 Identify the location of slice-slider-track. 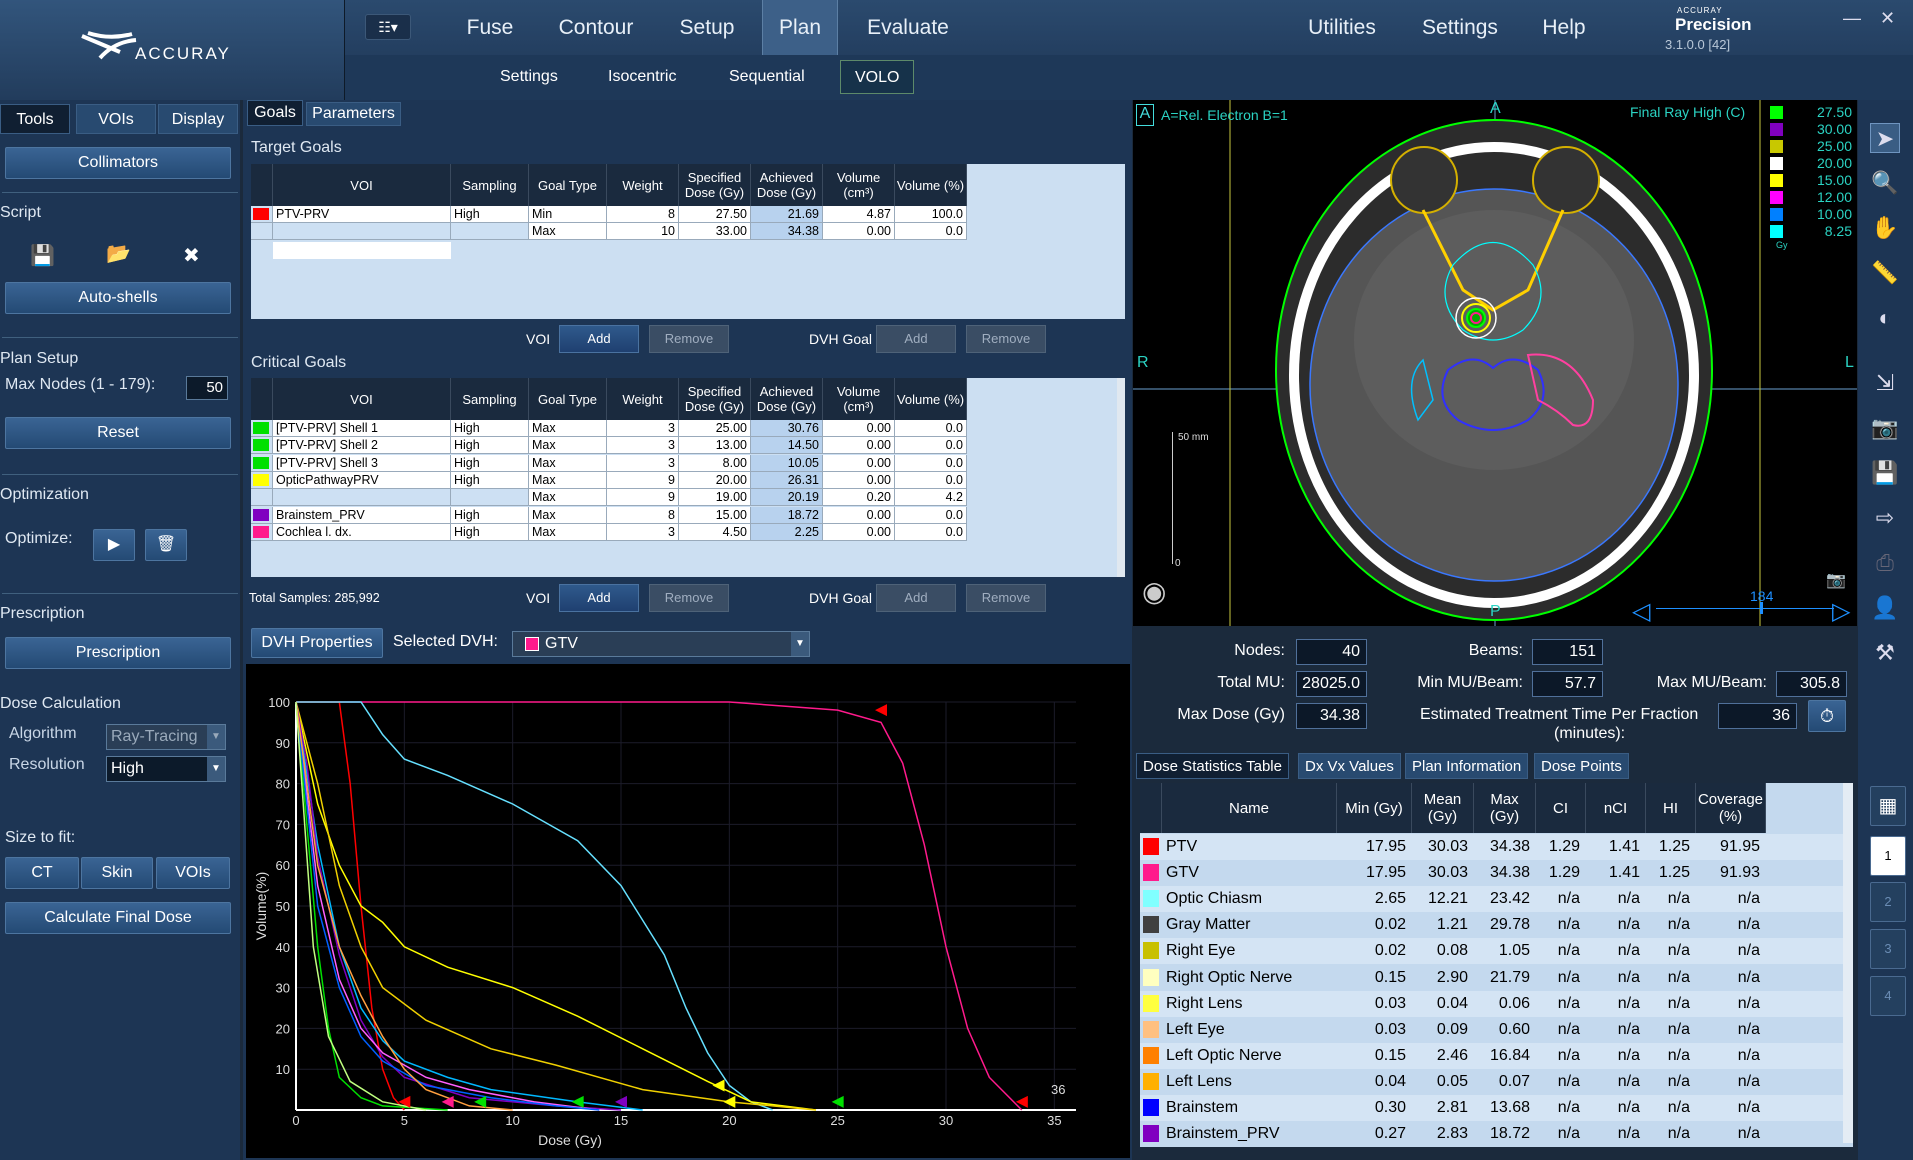
(1745, 608).